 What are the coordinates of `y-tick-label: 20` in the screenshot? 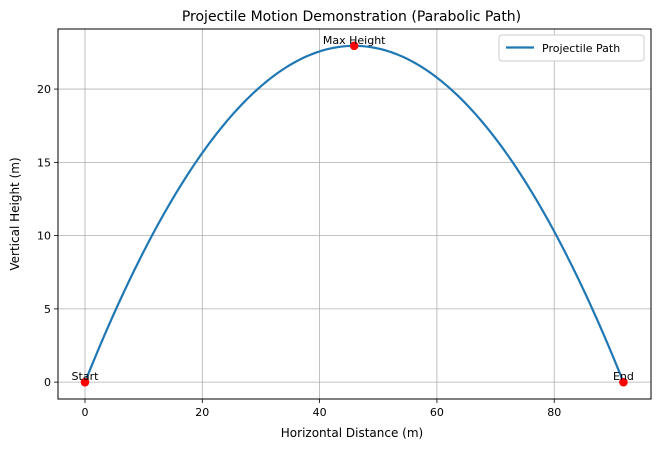 It's located at (44, 89).